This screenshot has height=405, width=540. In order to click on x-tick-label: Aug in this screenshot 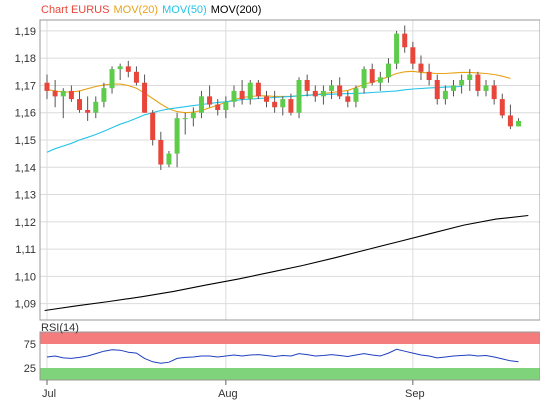, I will do `click(228, 394)`.